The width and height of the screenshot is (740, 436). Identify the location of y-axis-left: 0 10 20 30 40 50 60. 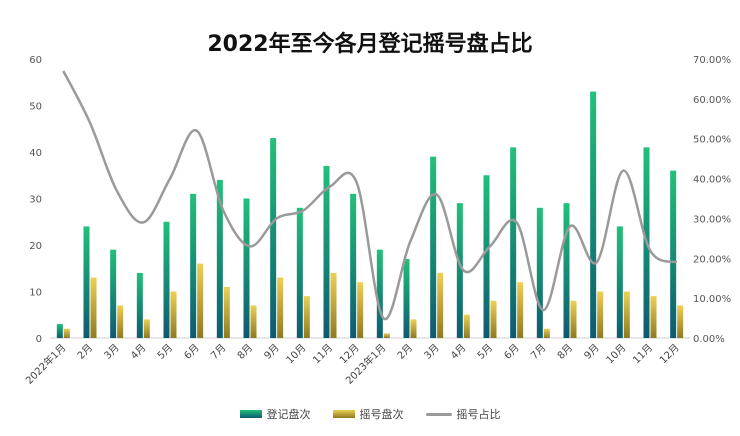
(35, 200).